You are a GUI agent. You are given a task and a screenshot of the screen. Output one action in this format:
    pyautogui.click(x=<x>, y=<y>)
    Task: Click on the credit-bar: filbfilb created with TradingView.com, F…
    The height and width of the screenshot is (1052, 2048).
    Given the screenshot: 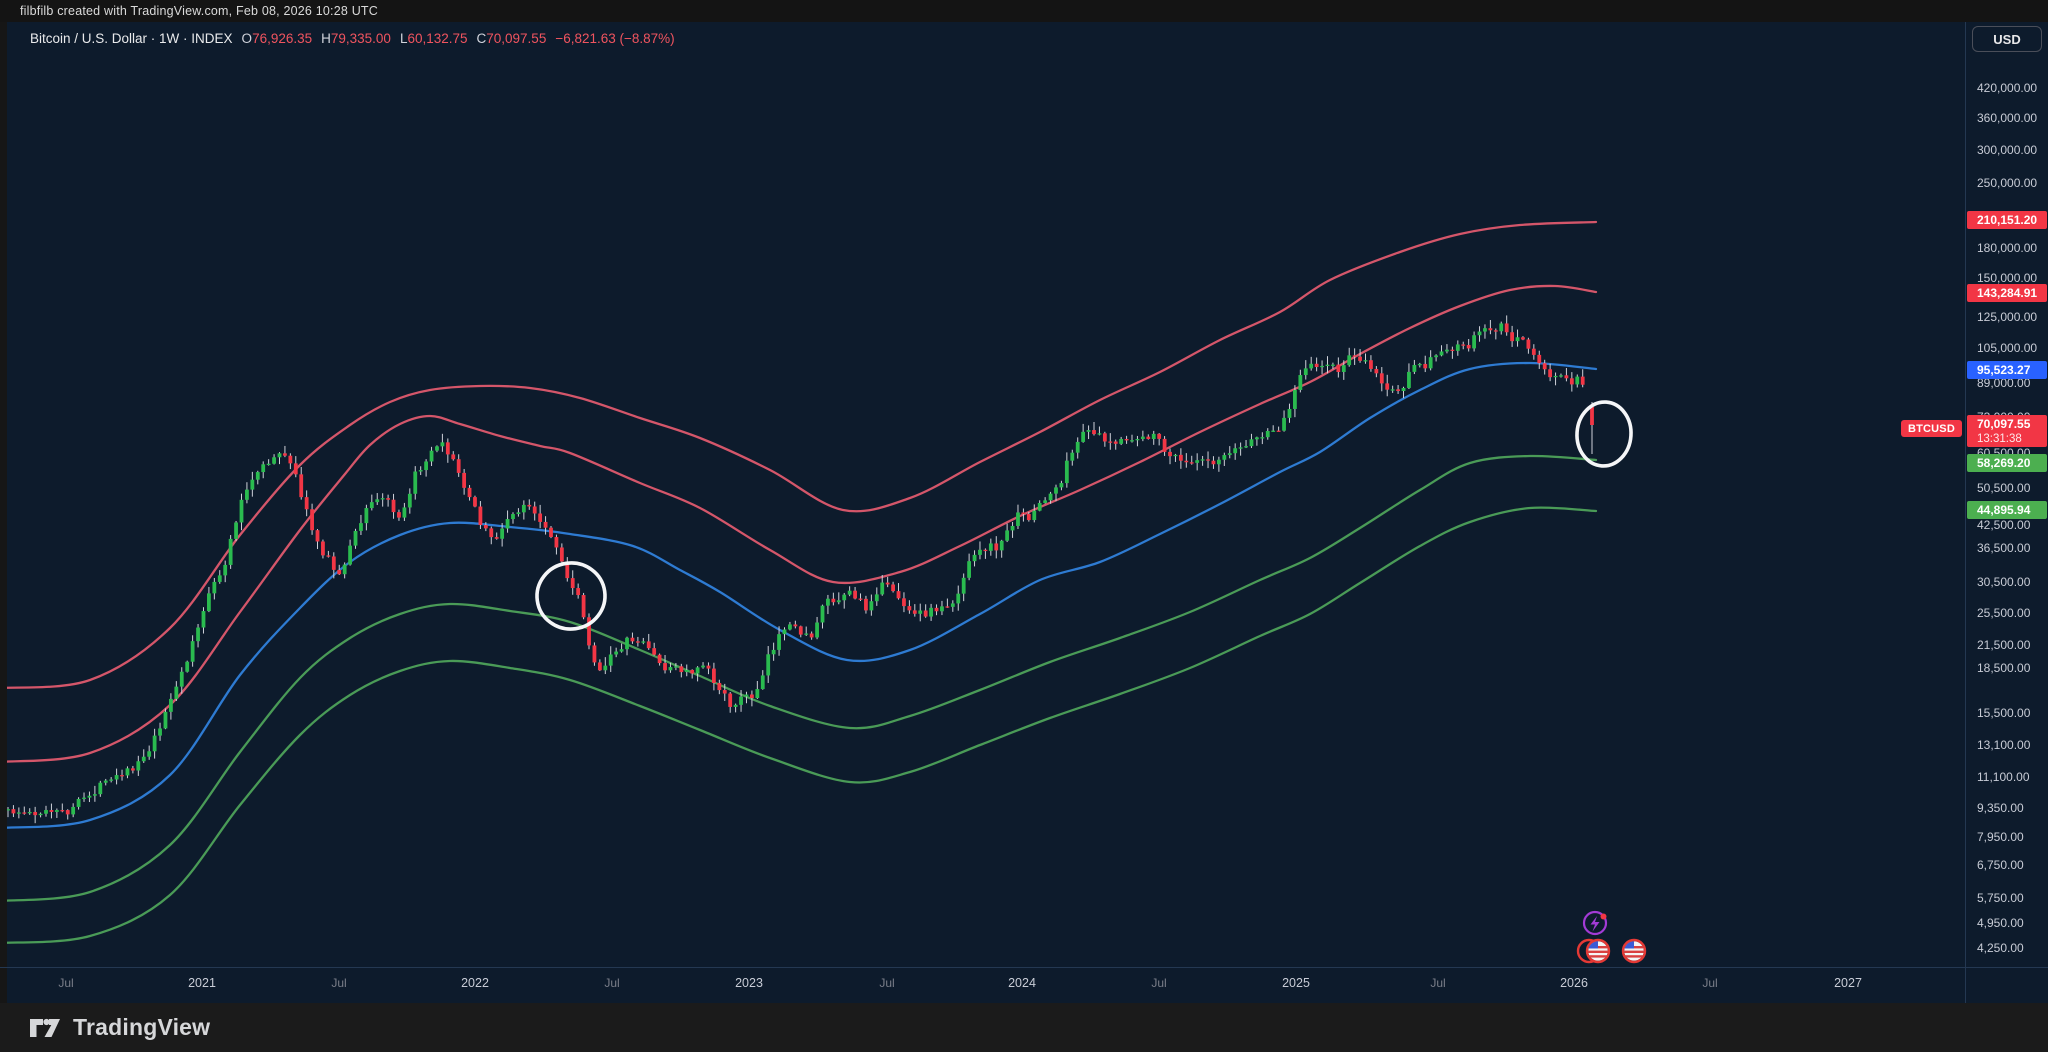 What is the action you would take?
    pyautogui.click(x=1024, y=11)
    